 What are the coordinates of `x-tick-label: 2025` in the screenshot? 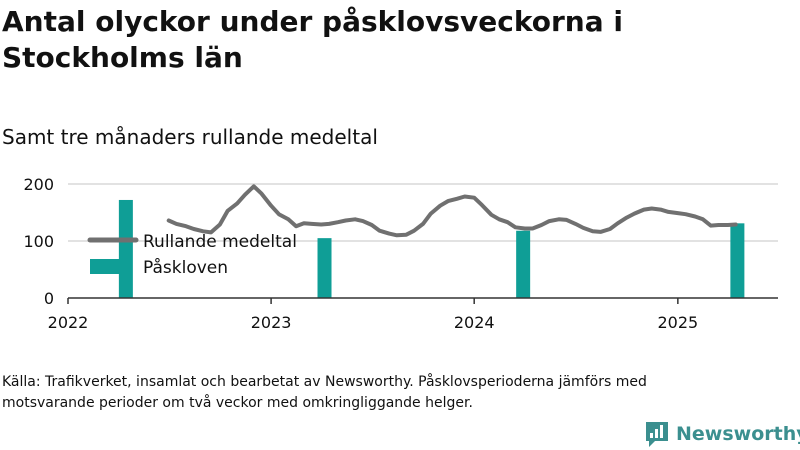 It's located at (677, 322).